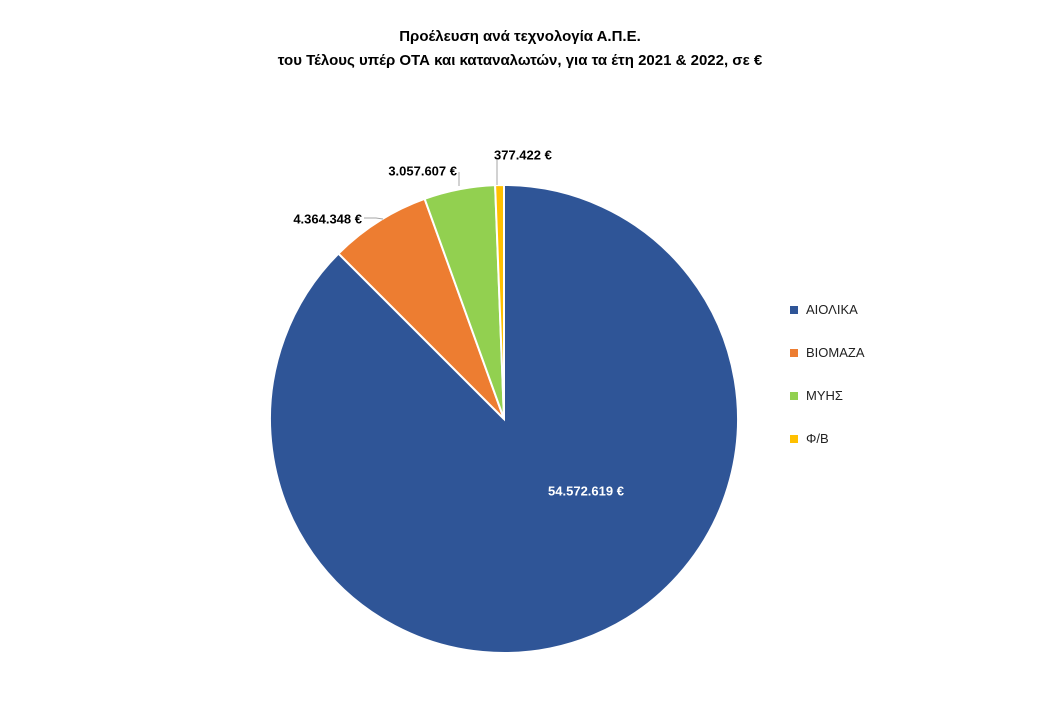 This screenshot has height=720, width=1040. Describe the element at coordinates (832, 309) in the screenshot. I see `legend-label: ΑΙΟΛΙΚΑ` at that location.